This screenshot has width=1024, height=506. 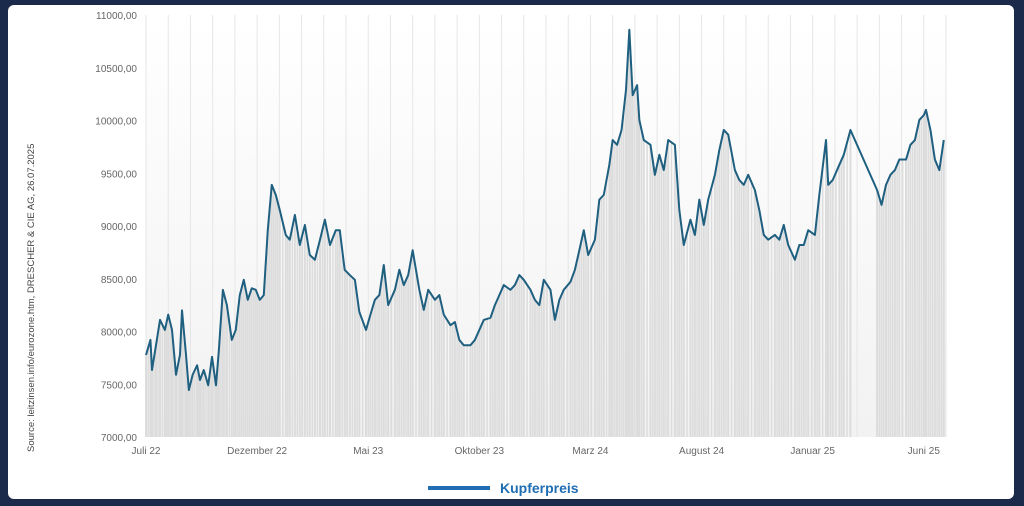 What do you see at coordinates (459, 488) in the screenshot?
I see `legend-swatch` at bounding box center [459, 488].